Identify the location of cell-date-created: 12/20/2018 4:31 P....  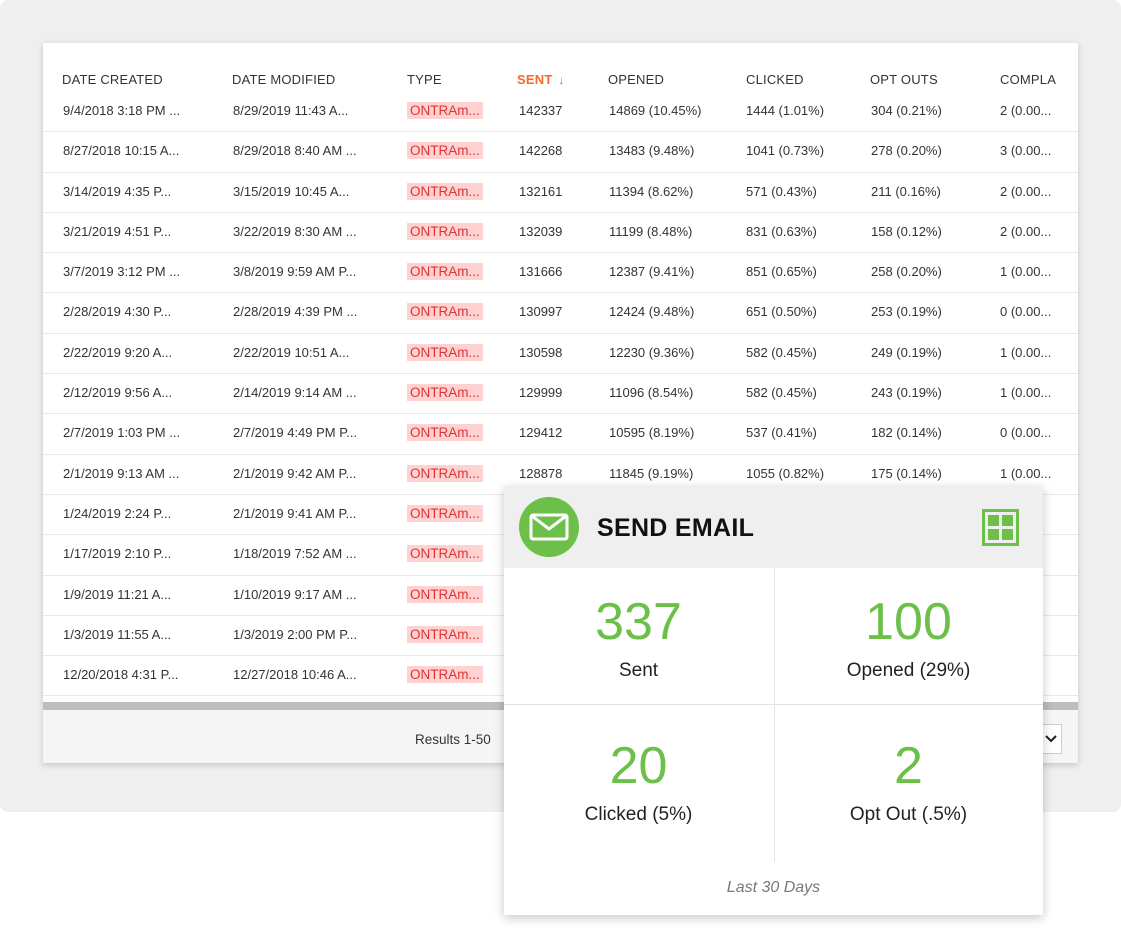
(121, 675).